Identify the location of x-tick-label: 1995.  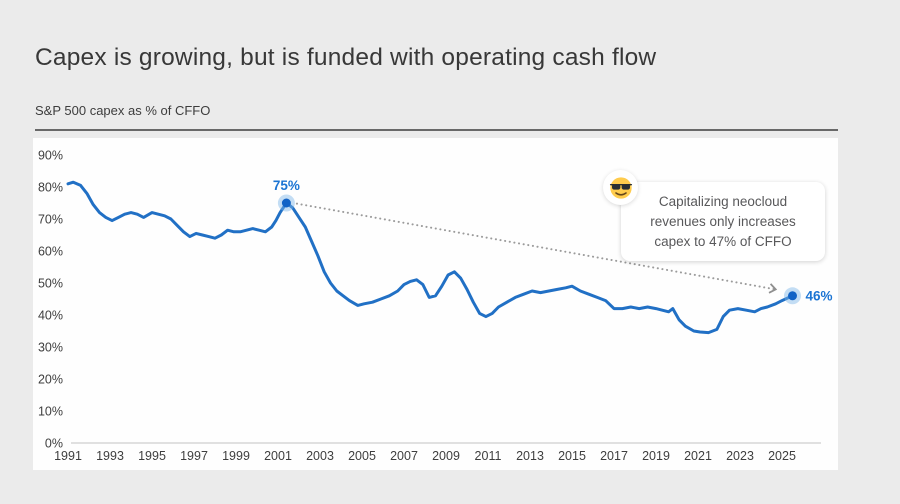
(152, 456).